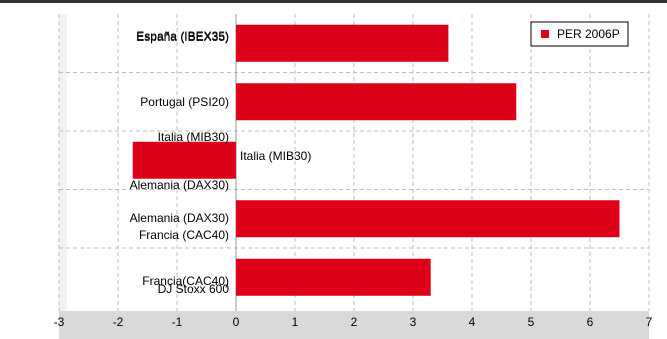 This screenshot has height=339, width=667. What do you see at coordinates (185, 281) in the screenshot?
I see `category-label: Francia(CAC40)` at bounding box center [185, 281].